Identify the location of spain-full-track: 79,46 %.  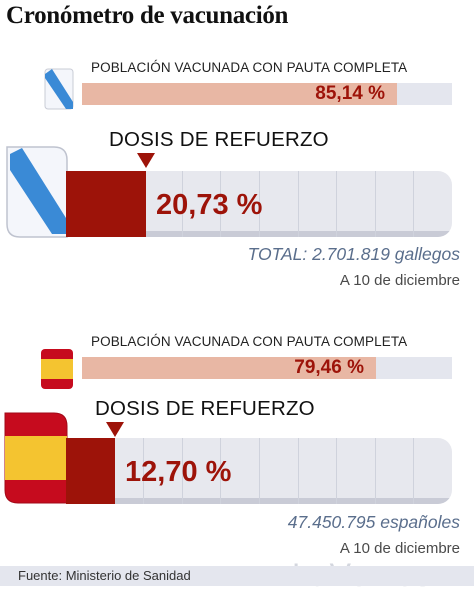
(267, 368).